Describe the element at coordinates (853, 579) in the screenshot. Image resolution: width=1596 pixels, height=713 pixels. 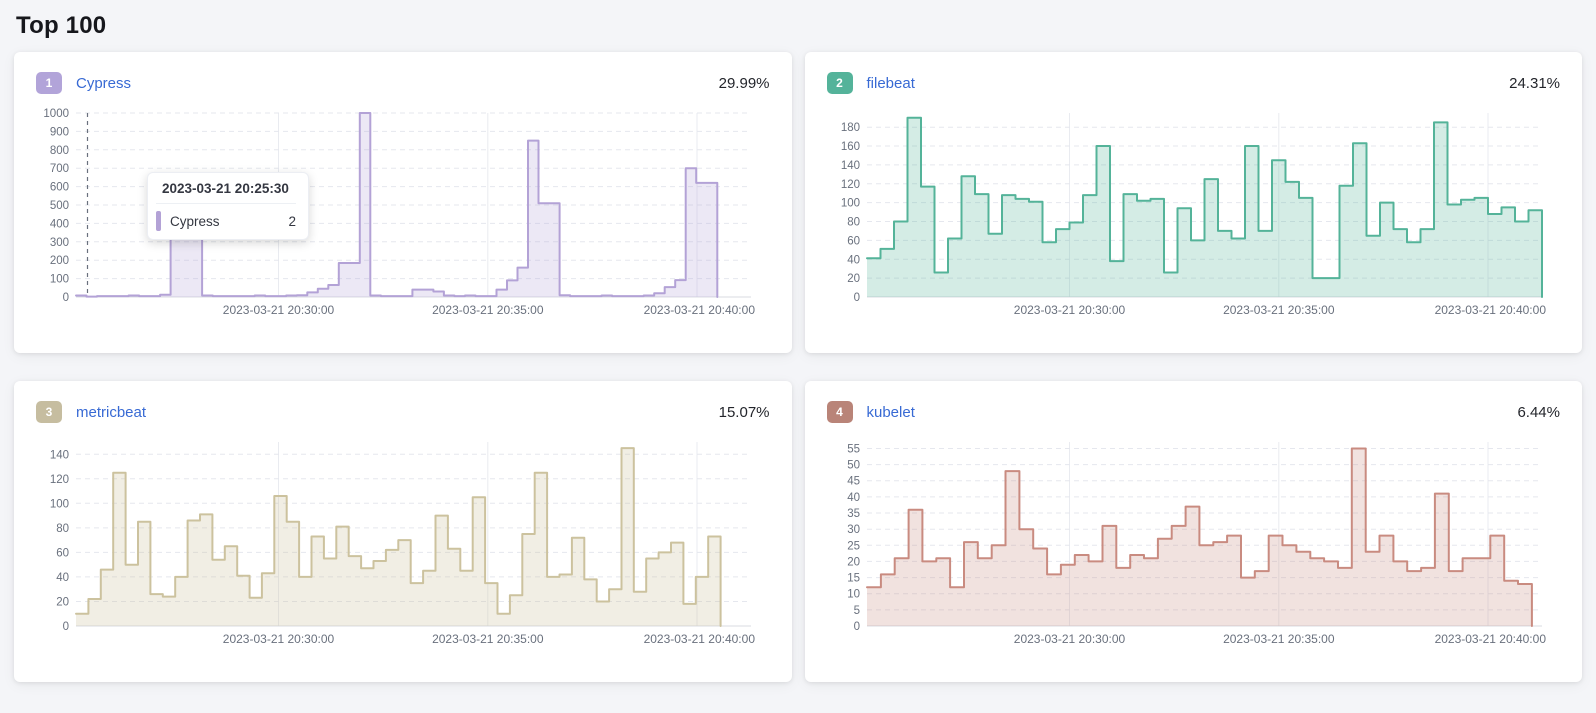
I see `svg-text: 15` at that location.